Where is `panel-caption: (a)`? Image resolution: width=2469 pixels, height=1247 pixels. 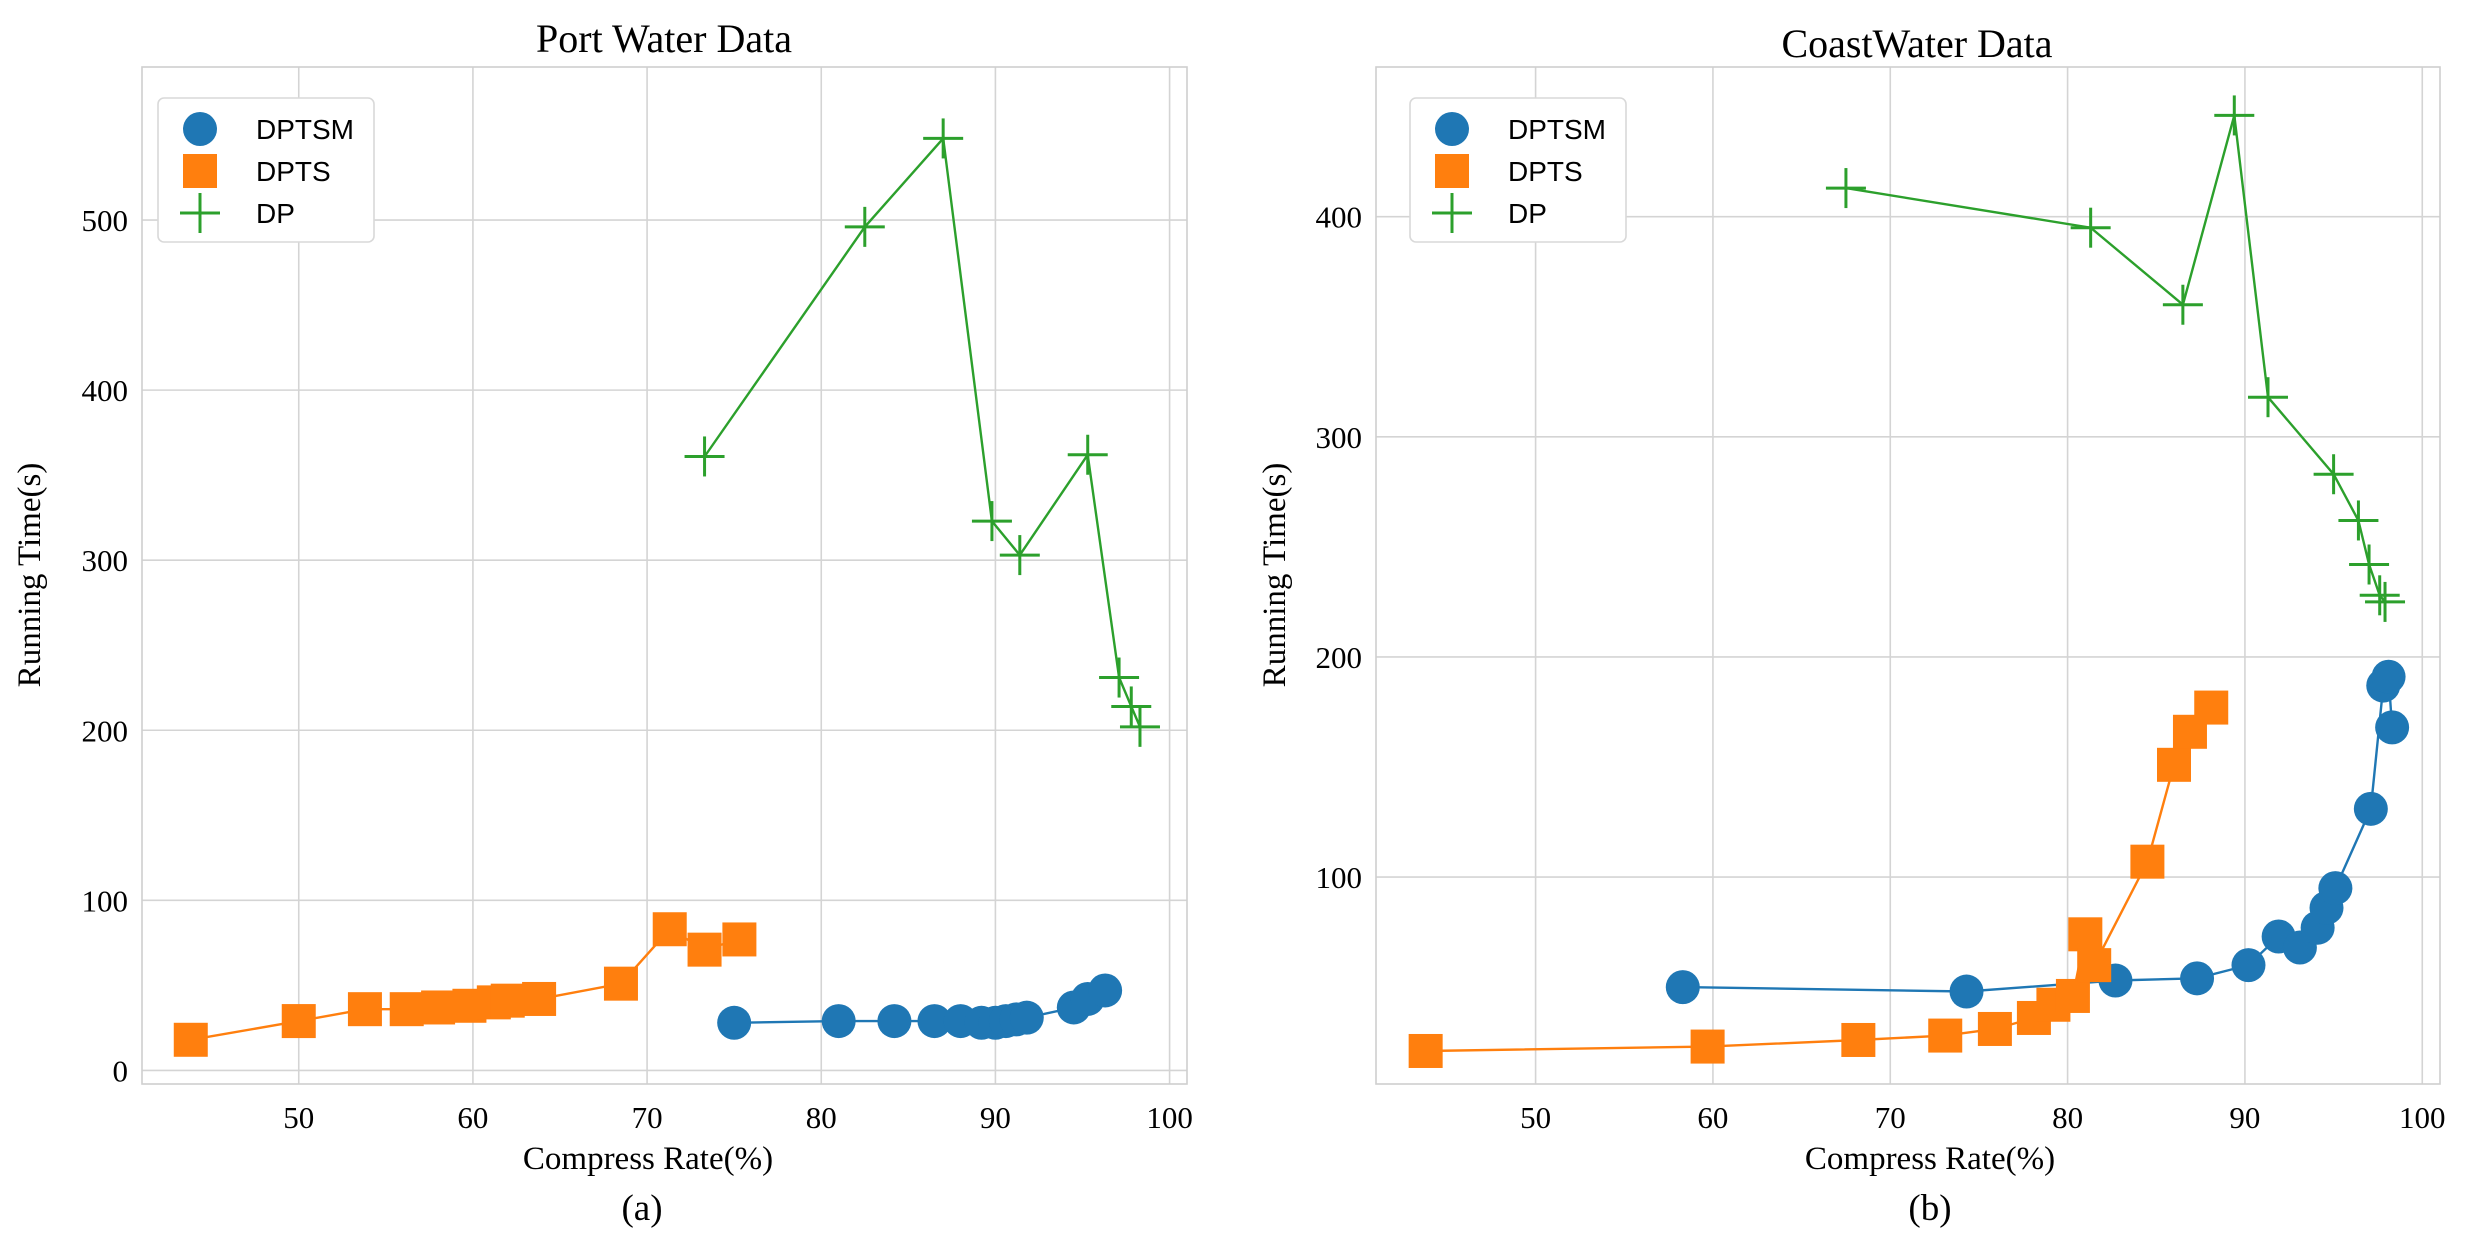 panel-caption: (a) is located at coordinates (641, 1208).